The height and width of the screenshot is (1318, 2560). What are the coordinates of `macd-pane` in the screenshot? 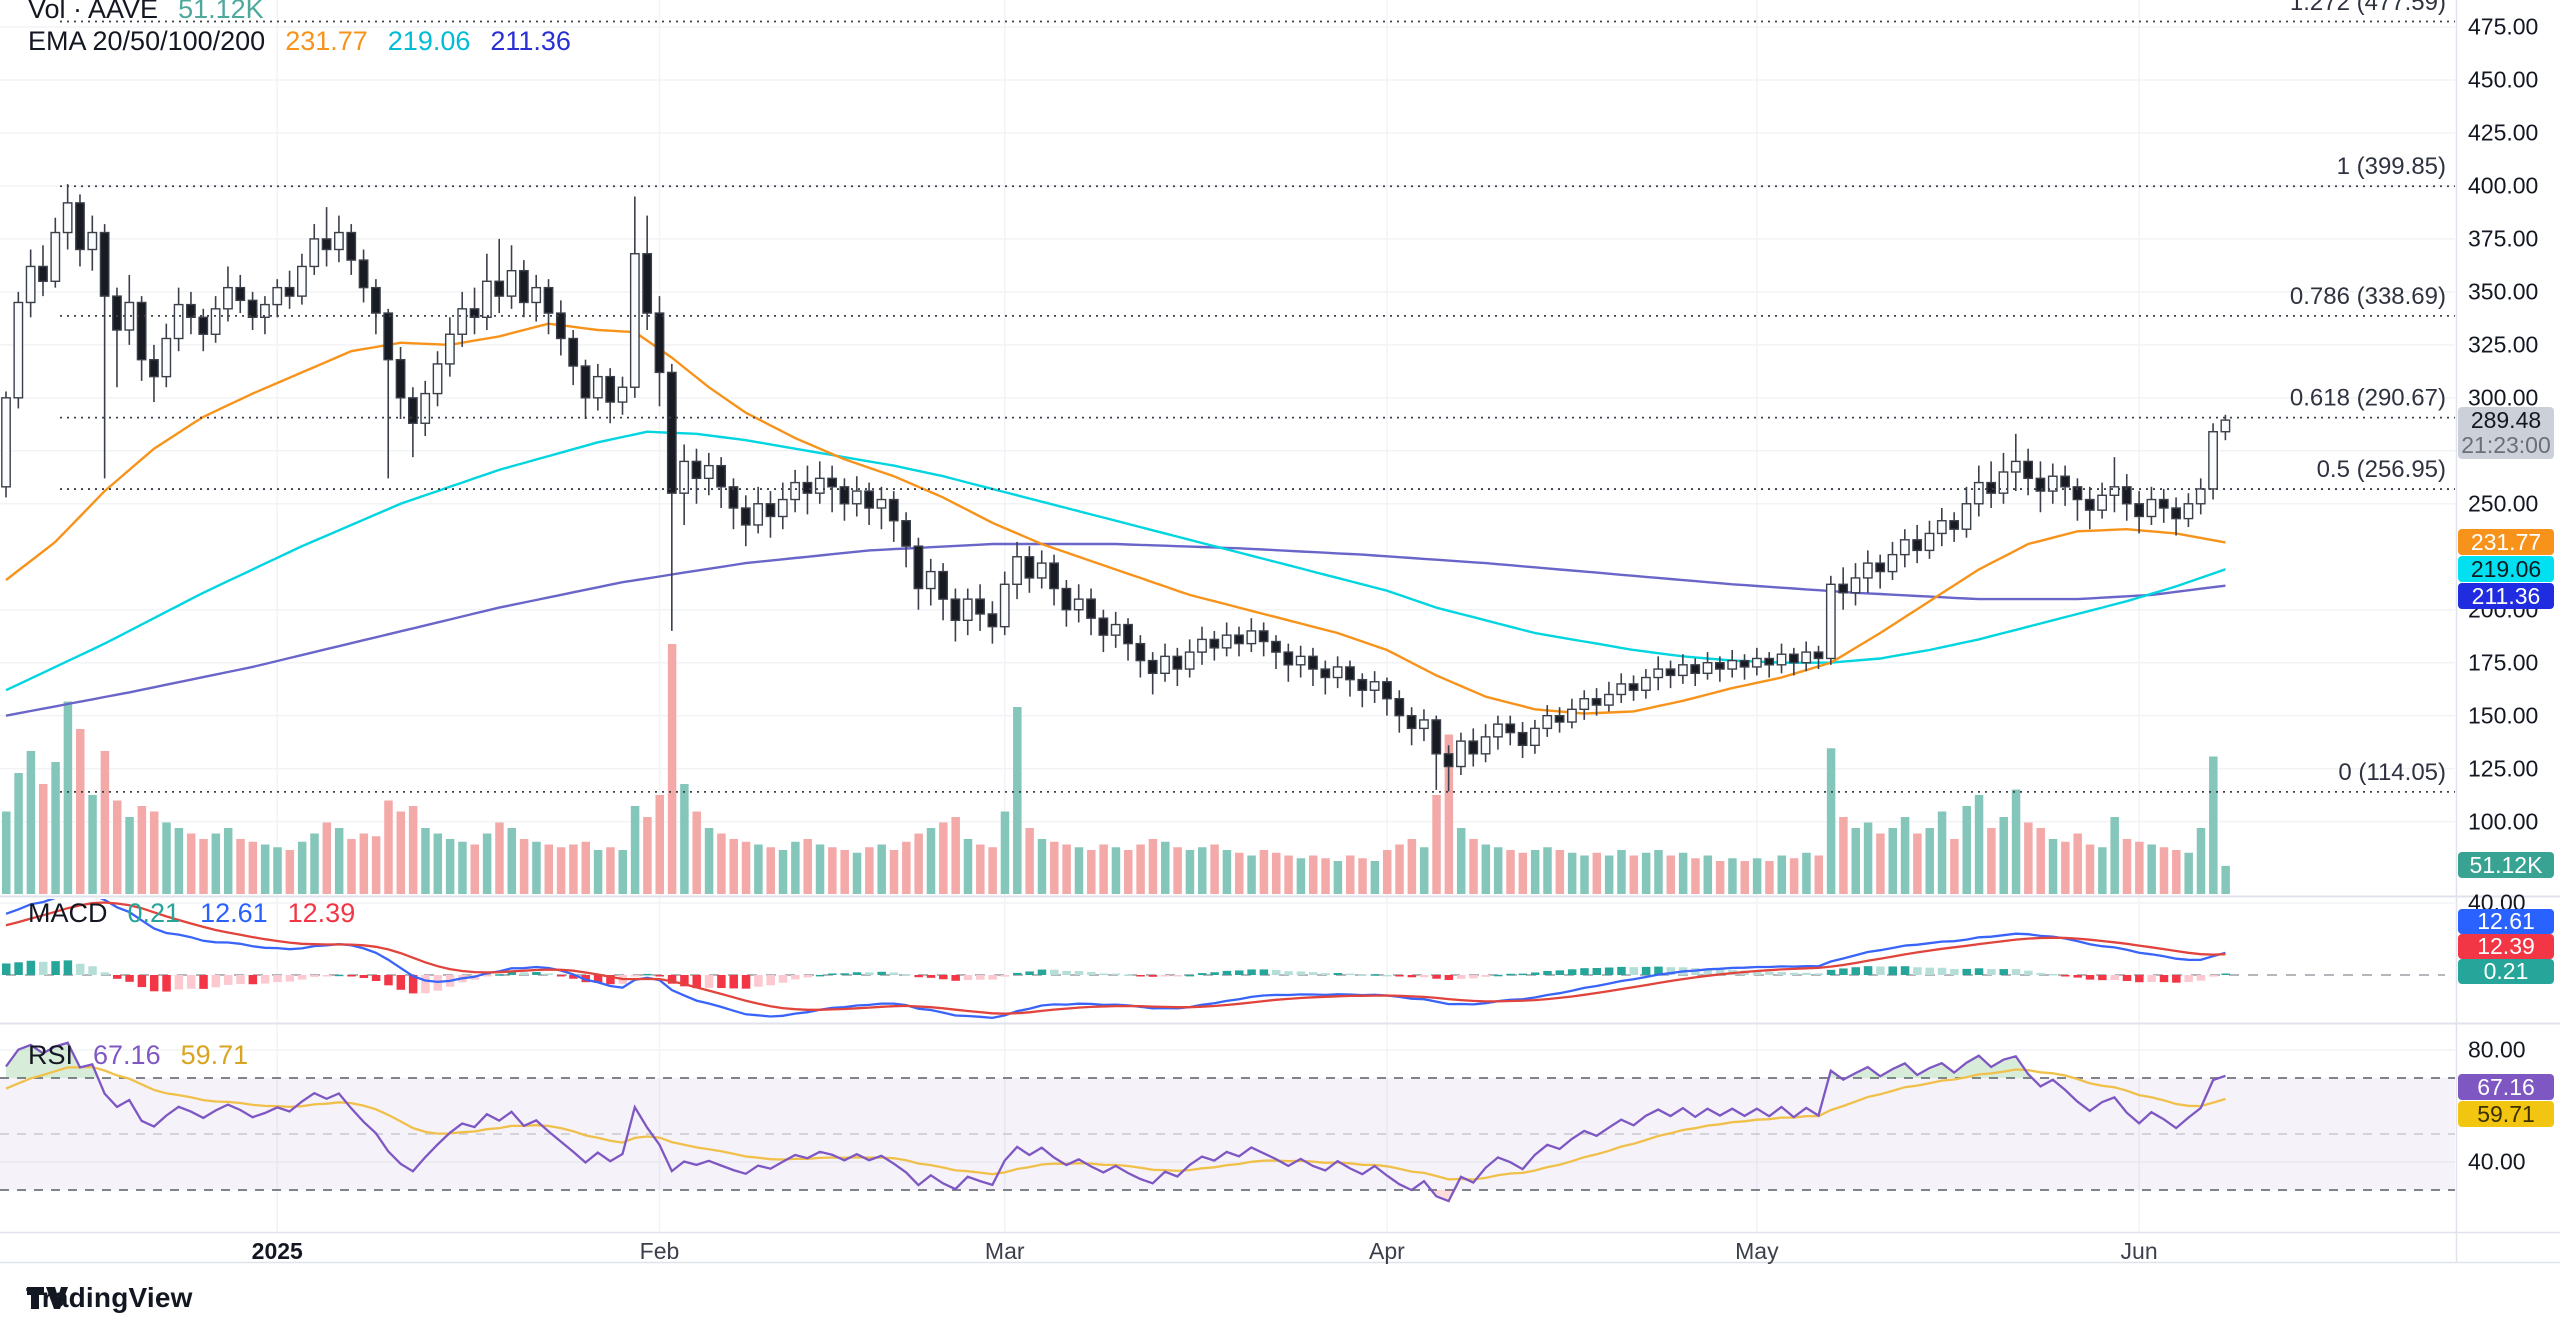 It's located at (1223, 957).